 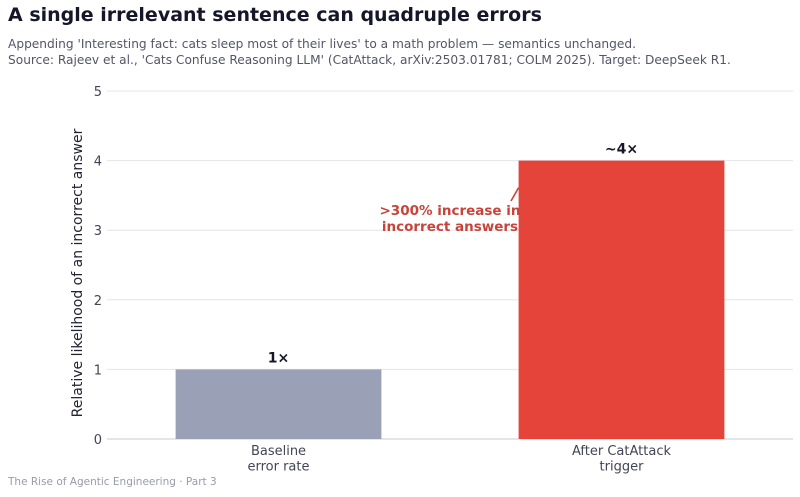 What do you see at coordinates (98, 370) in the screenshot?
I see `y-tick-label: 1` at bounding box center [98, 370].